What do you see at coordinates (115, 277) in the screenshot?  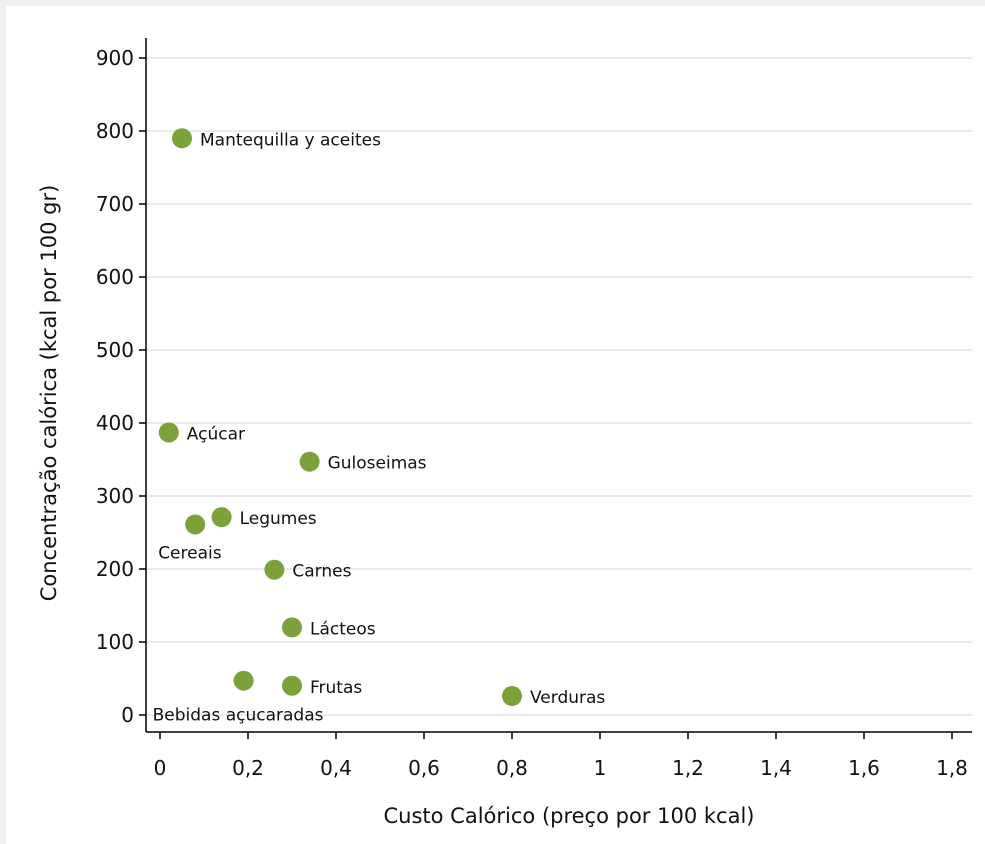 I see `y-tick-label: 600` at bounding box center [115, 277].